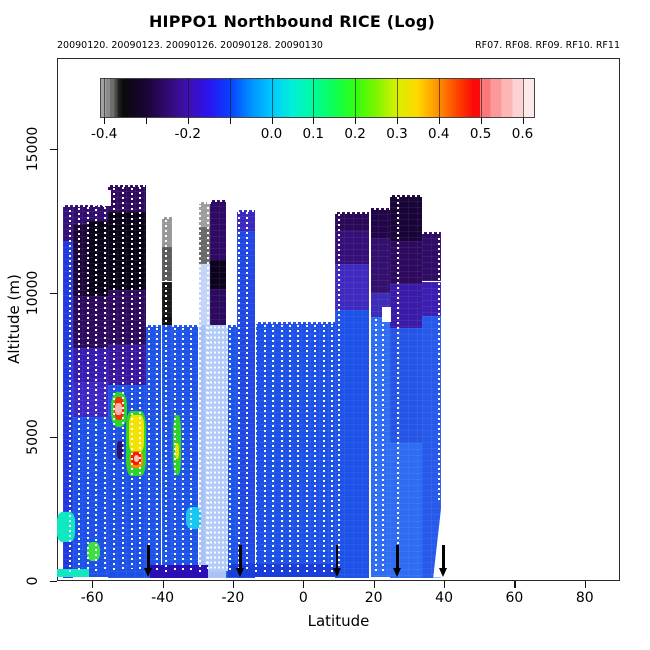  I want to click on x-axis-tick-label: -40, so click(163, 598).